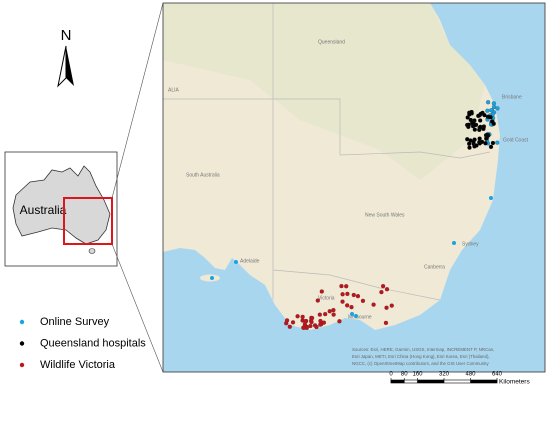  I want to click on scale-tick-label: 160, so click(417, 375).